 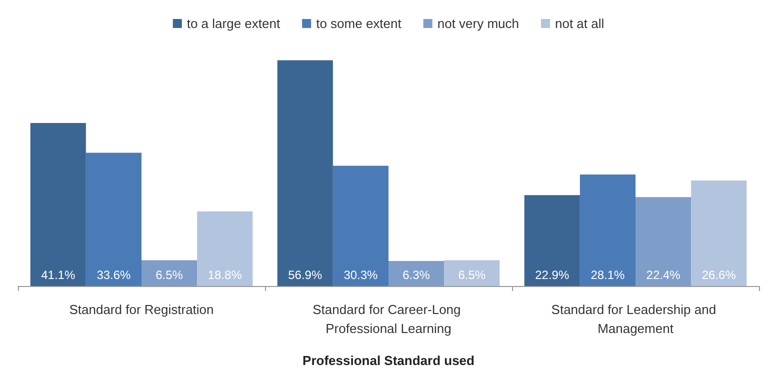 What do you see at coordinates (388, 360) in the screenshot?
I see `x-axis-title: Professional Standard used` at bounding box center [388, 360].